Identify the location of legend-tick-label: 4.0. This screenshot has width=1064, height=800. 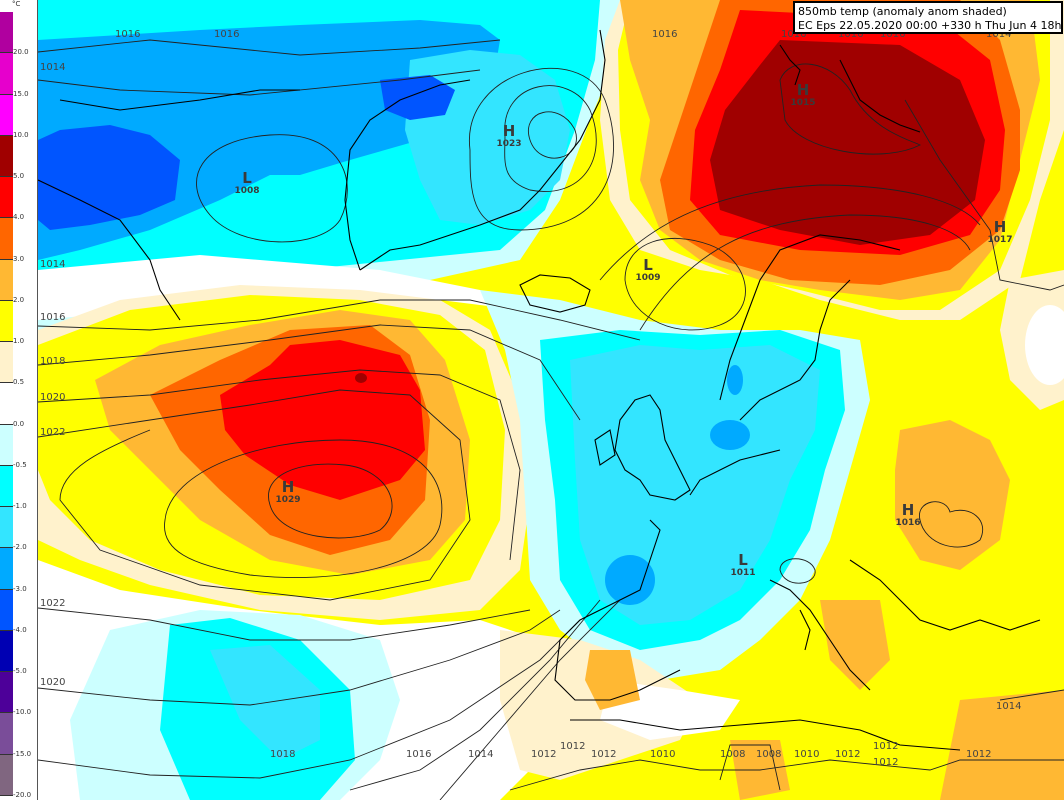
(19, 217).